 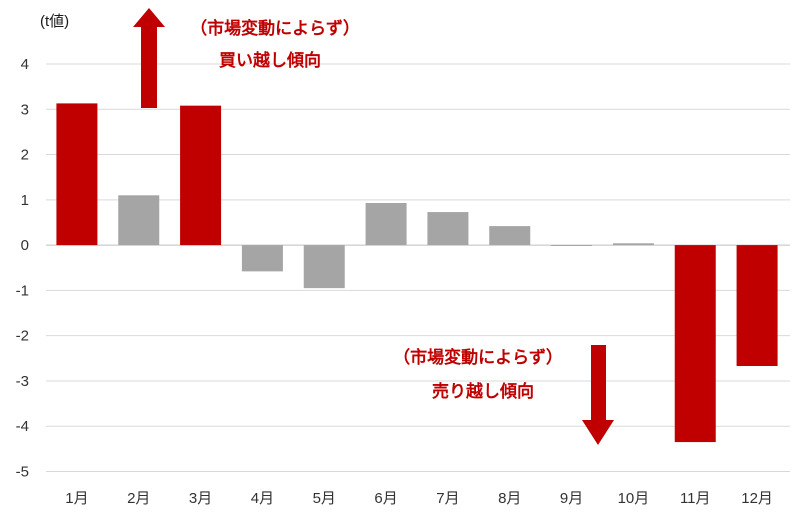 What do you see at coordinates (447, 498) in the screenshot?
I see `x-tick-label: 7月` at bounding box center [447, 498].